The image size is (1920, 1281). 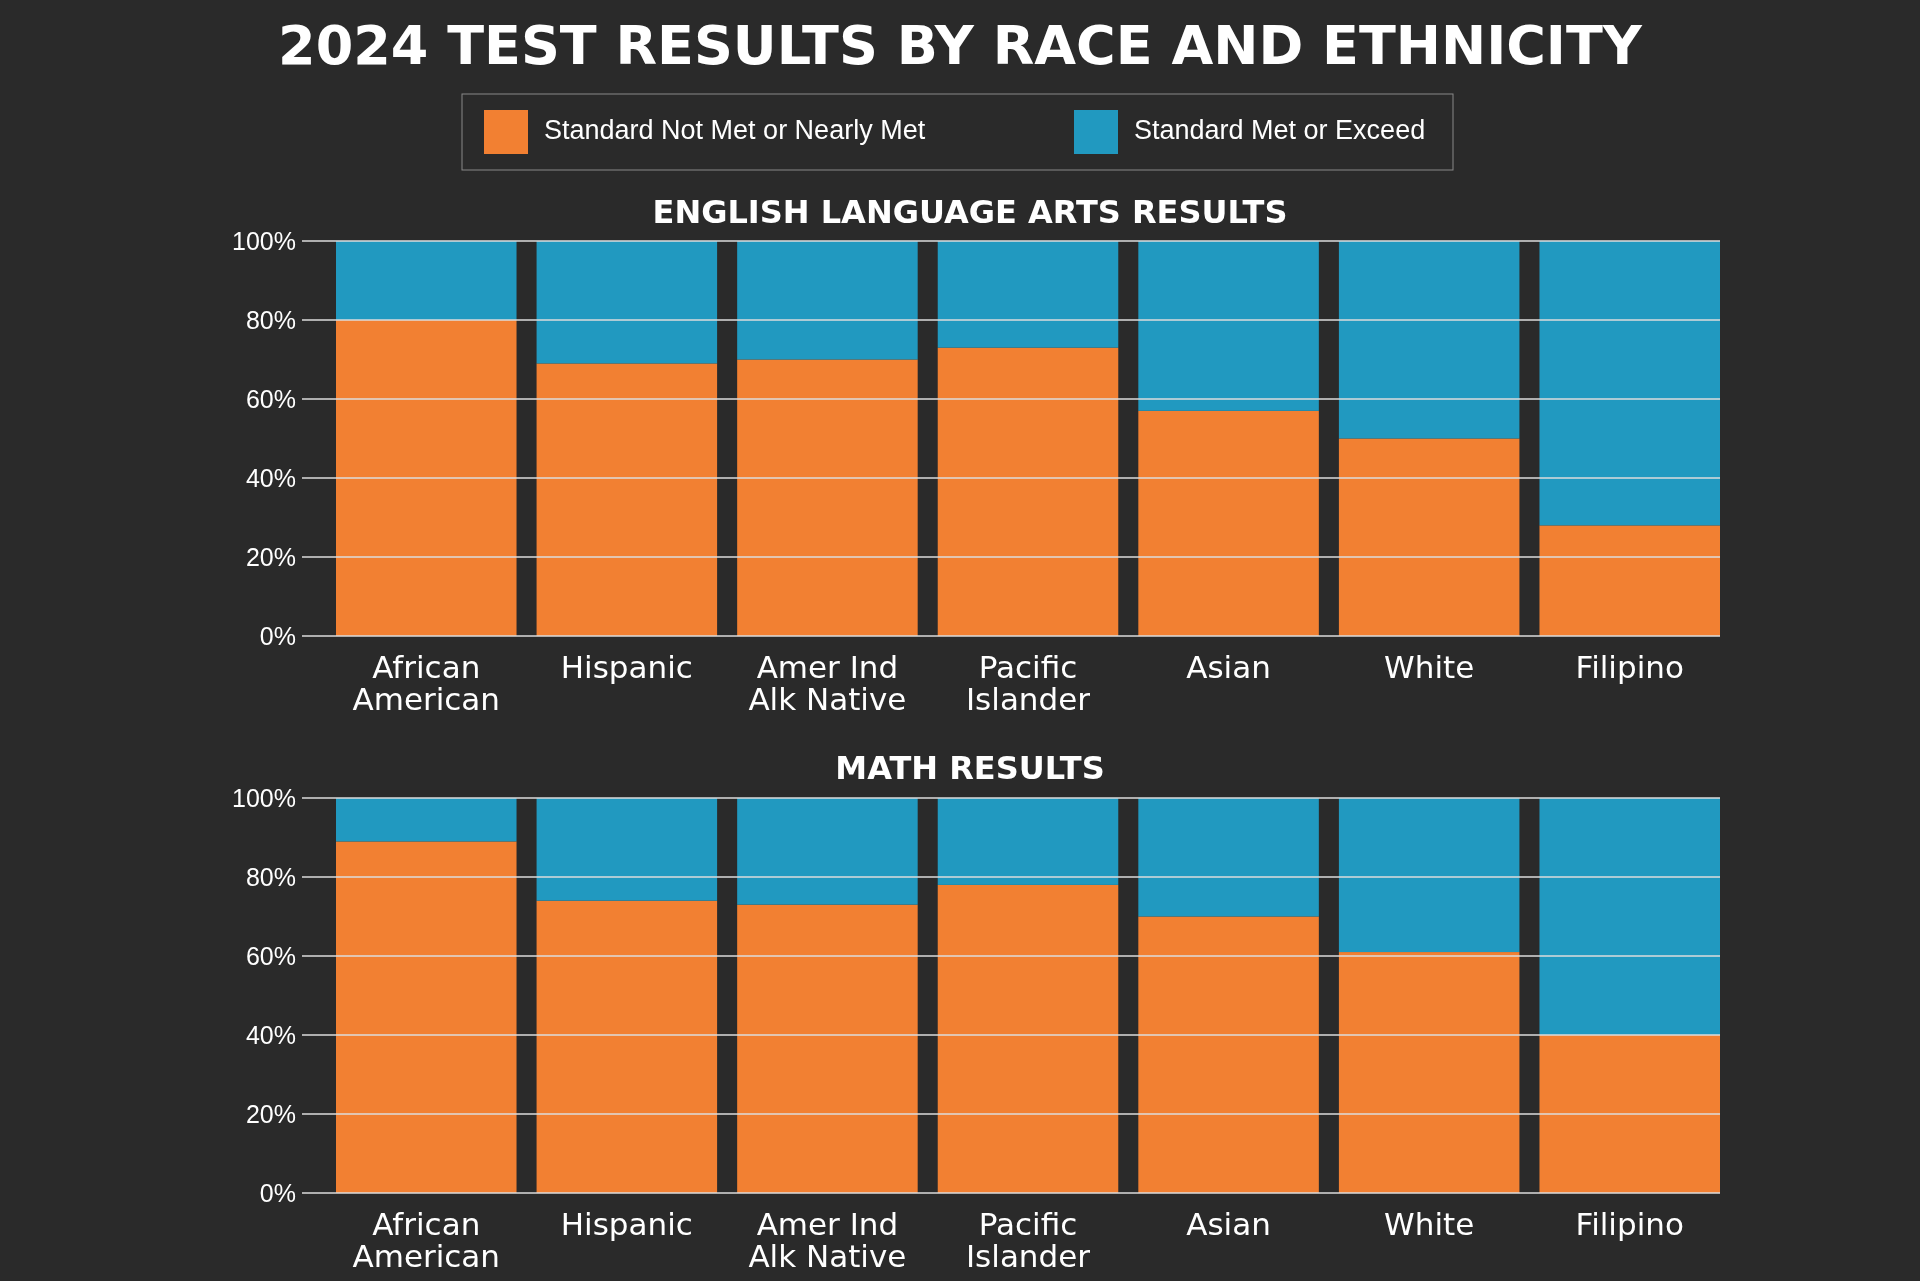 What do you see at coordinates (1280, 130) in the screenshot?
I see `legend-label: Standard Met or Exceed` at bounding box center [1280, 130].